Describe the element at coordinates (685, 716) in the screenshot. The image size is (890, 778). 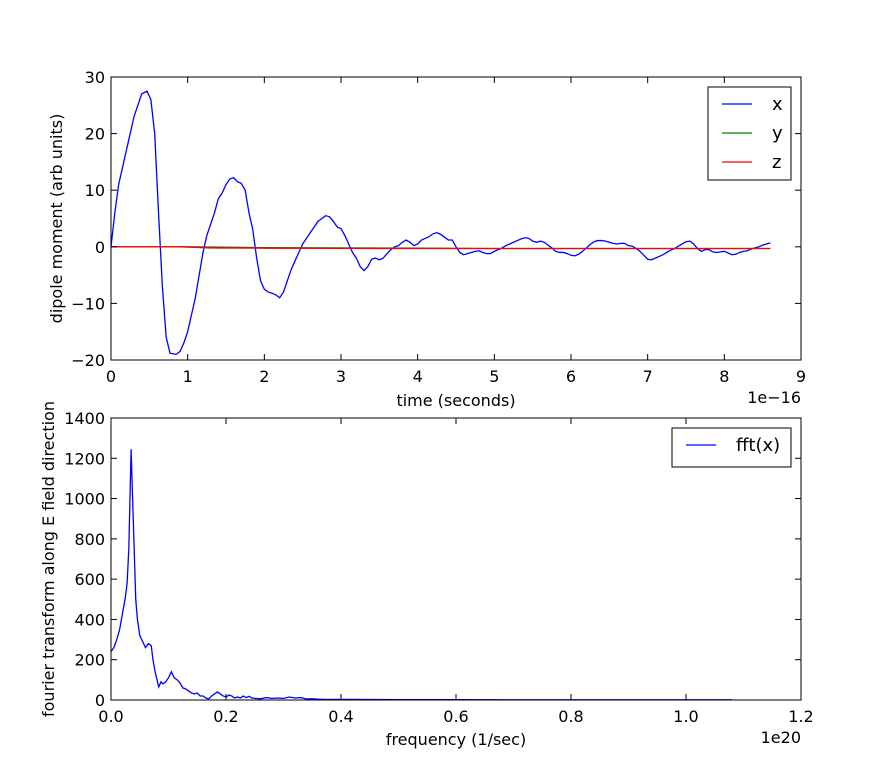
I see `fft-x-tick-label: 1.0` at that location.